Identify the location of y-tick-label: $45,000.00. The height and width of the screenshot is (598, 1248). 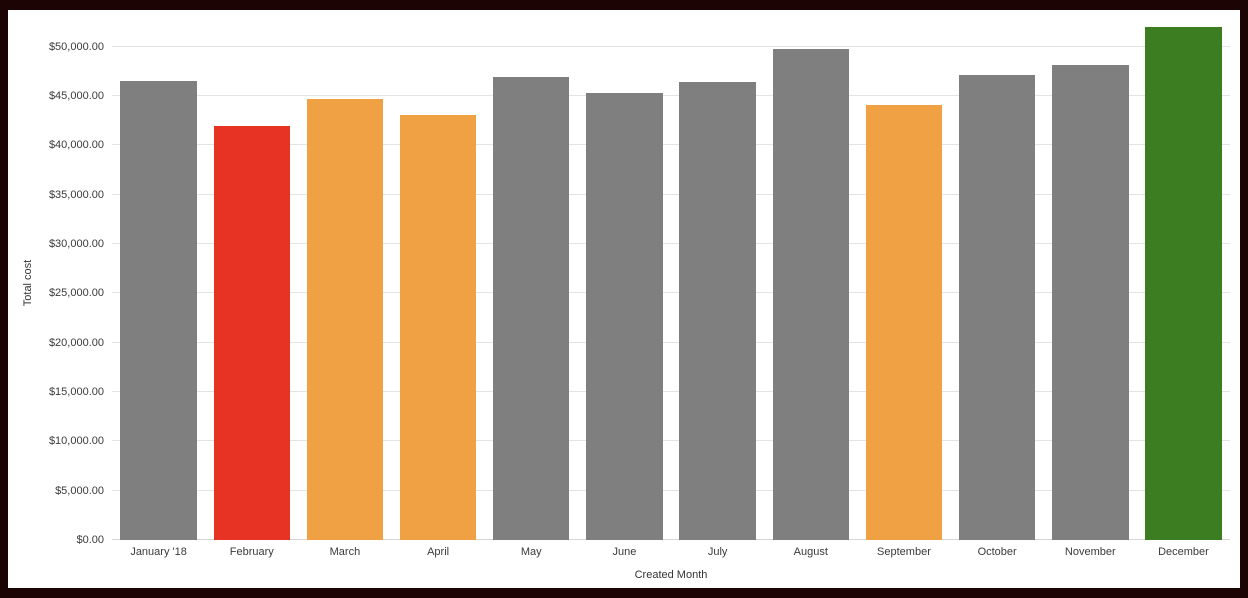
(76, 96).